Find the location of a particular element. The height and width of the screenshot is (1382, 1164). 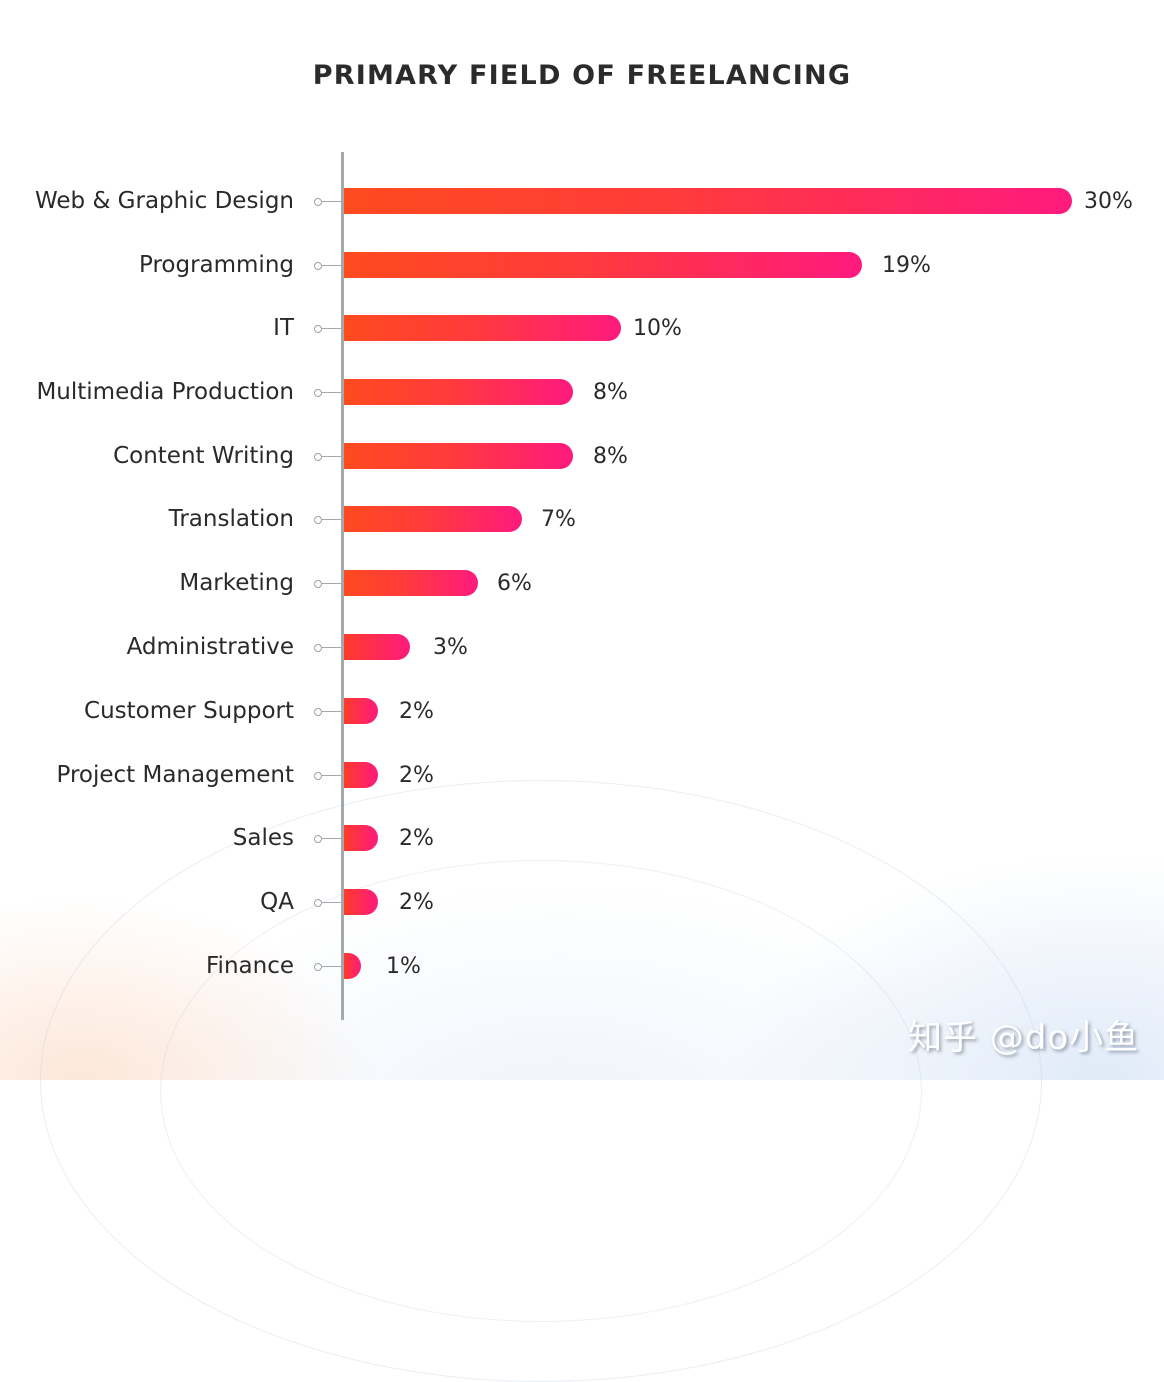

bar-row: IT 10% is located at coordinates (582, 328).